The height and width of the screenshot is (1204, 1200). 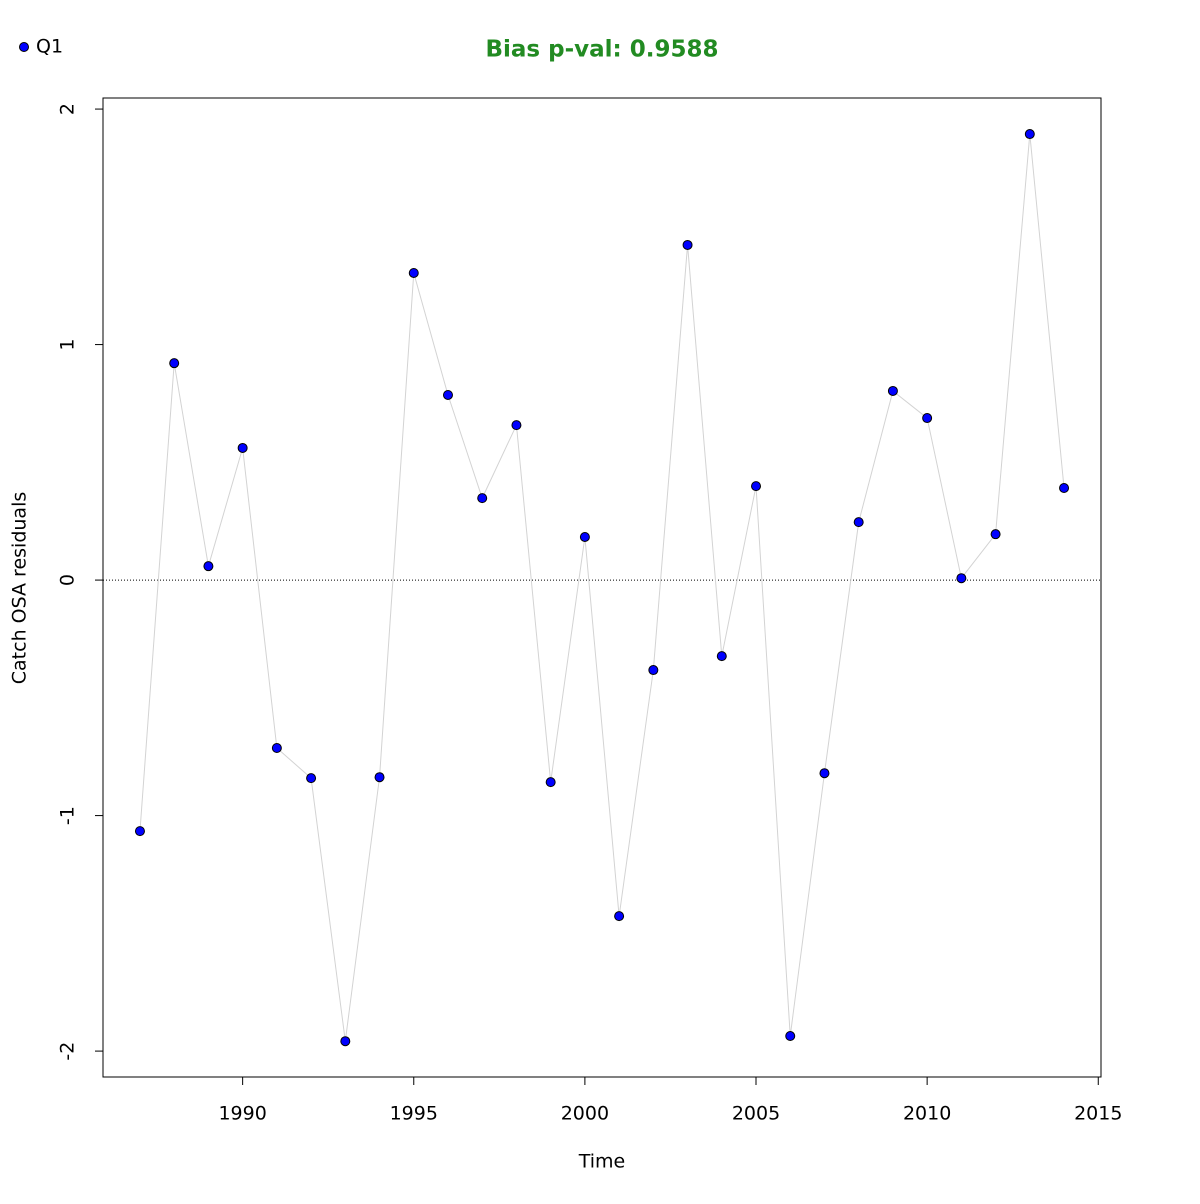 What do you see at coordinates (927, 1114) in the screenshot?
I see `x-tick-label: 2010` at bounding box center [927, 1114].